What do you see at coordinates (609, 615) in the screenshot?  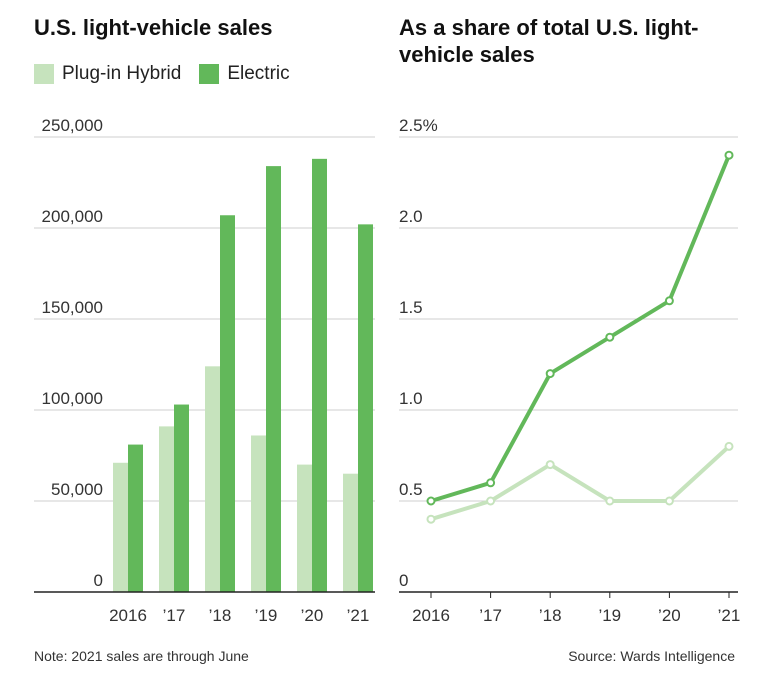 I see `line-x-tick-label: ’19` at bounding box center [609, 615].